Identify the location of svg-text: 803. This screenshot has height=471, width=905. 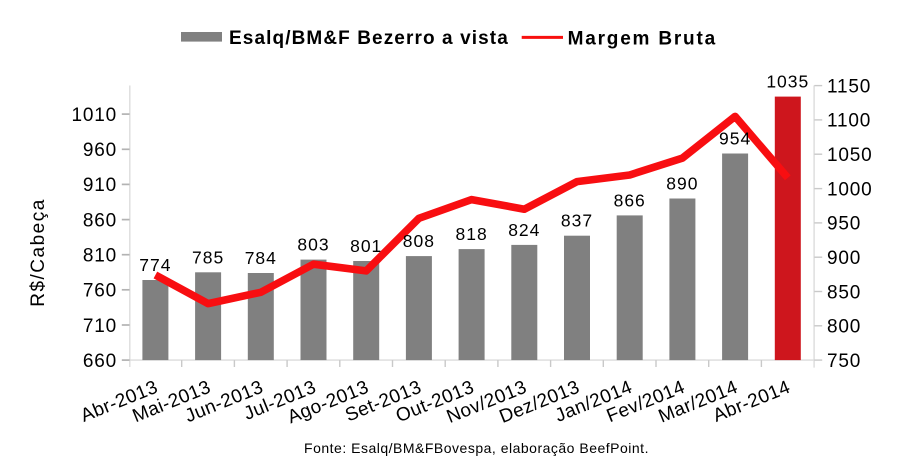
(313, 245).